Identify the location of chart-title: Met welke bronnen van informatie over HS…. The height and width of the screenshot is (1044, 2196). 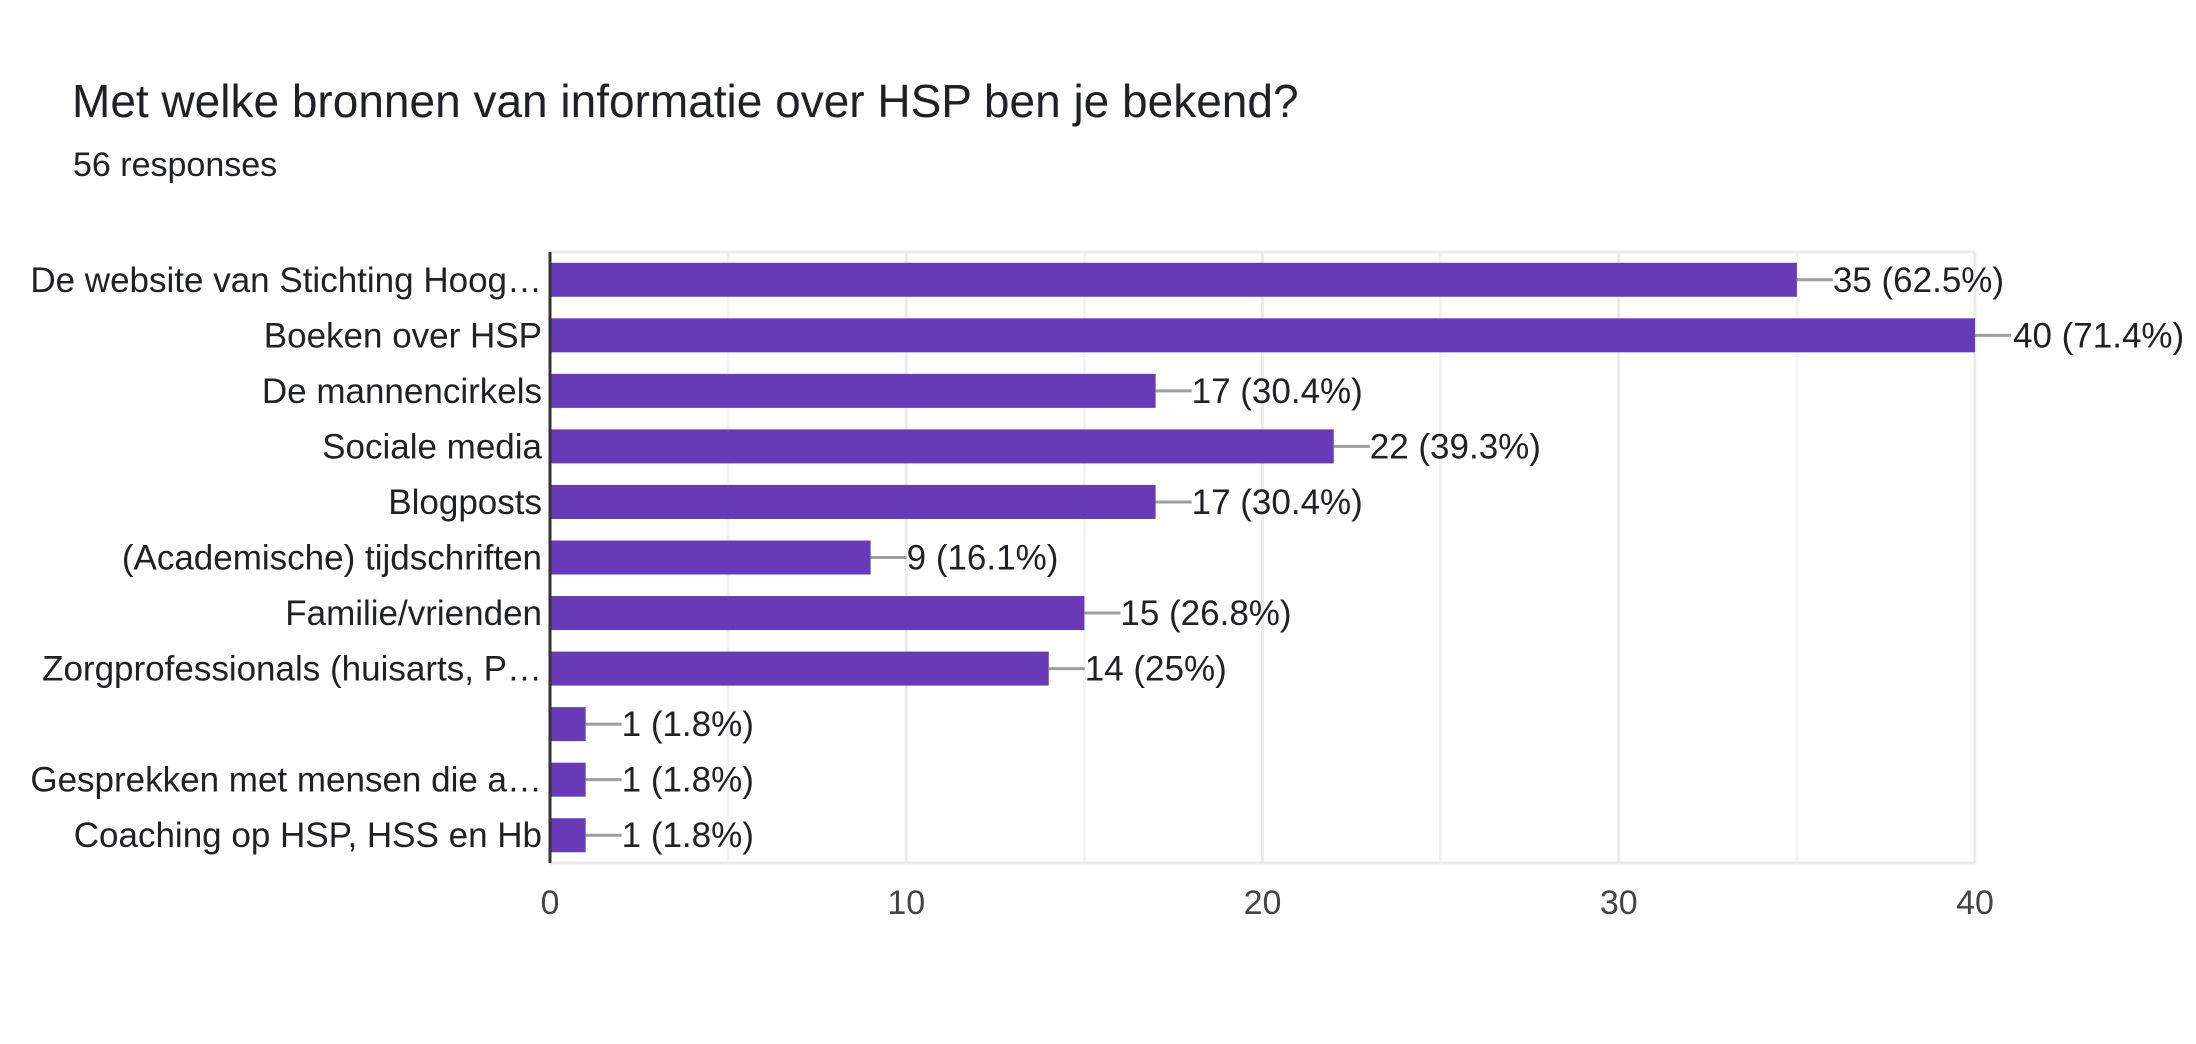
(685, 101).